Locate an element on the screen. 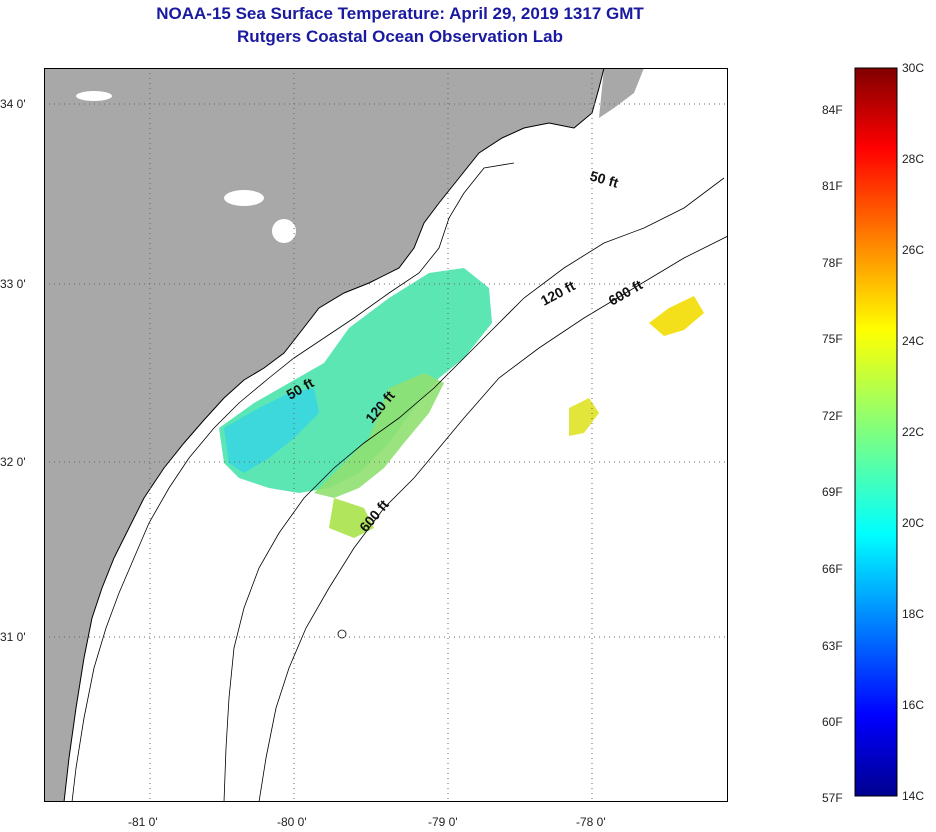 Image resolution: width=936 pixels, height=832 pixels. lon-label: -81 0' is located at coordinates (143, 822).